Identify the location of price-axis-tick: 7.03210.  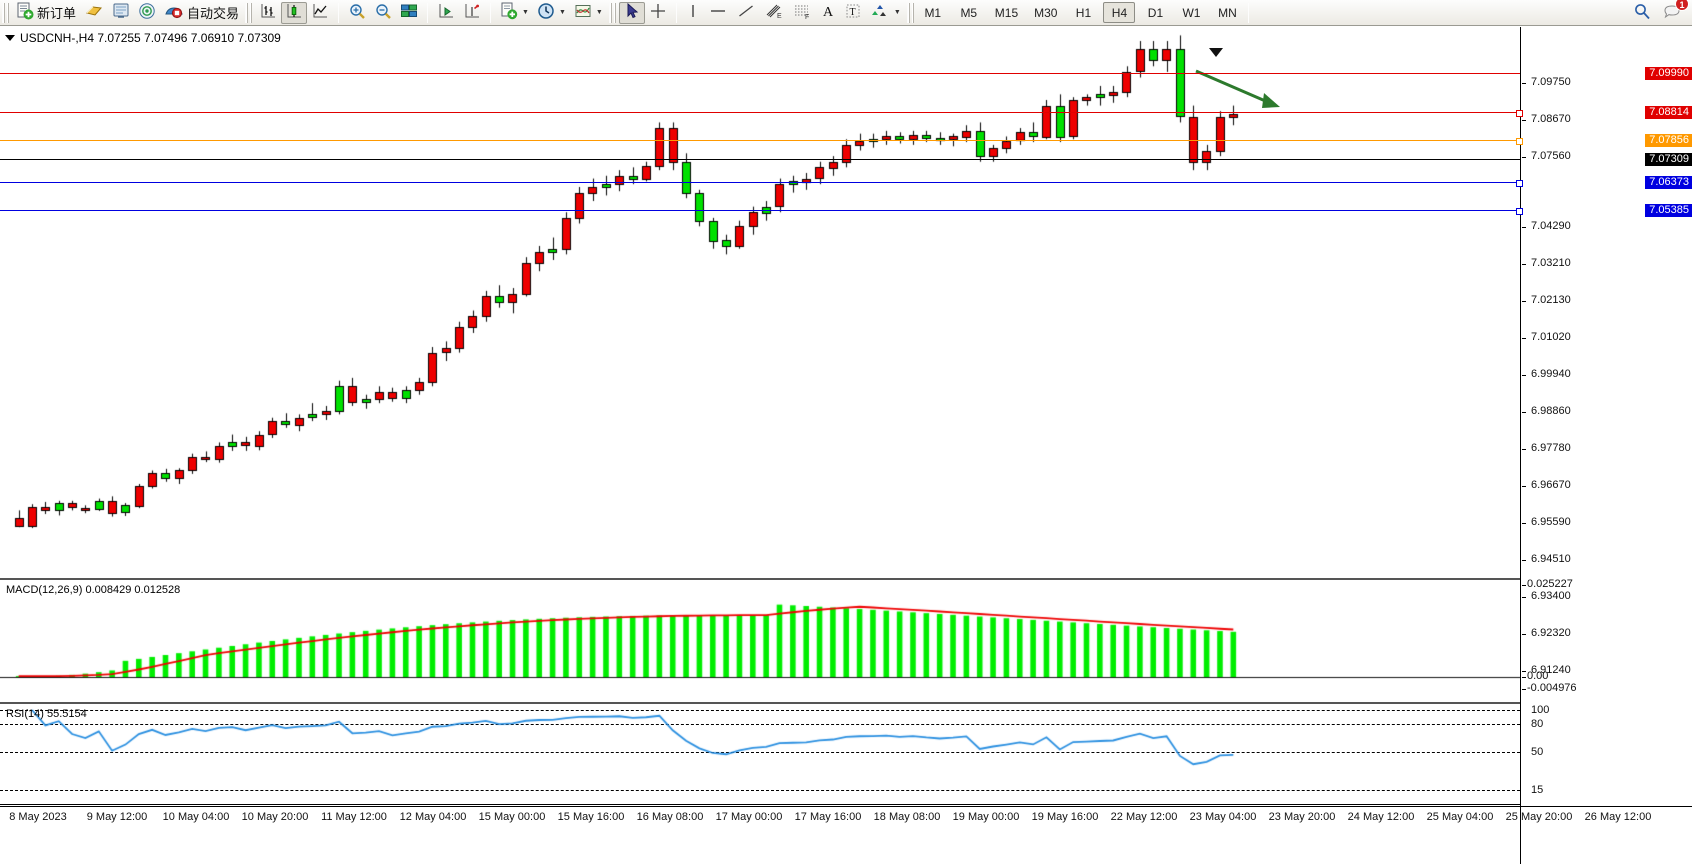
(1546, 263).